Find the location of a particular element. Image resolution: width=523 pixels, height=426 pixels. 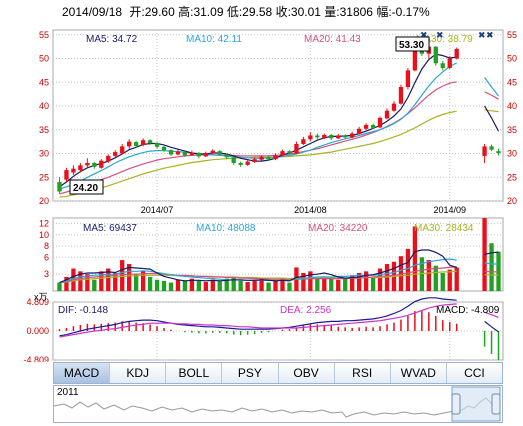

legend-ma5: MA5: 34.72 is located at coordinates (112, 39).